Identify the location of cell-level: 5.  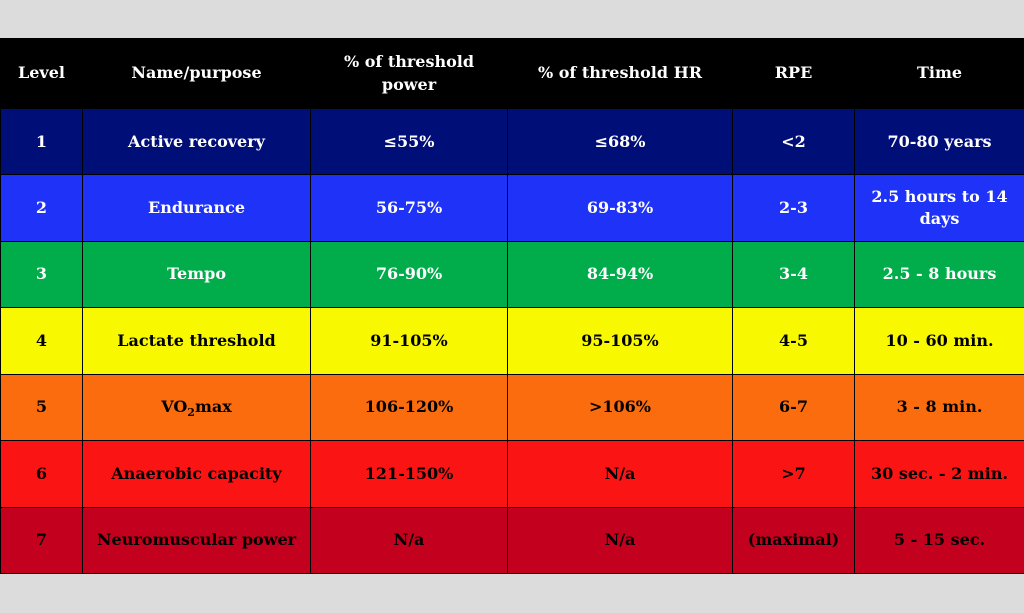
(41, 407).